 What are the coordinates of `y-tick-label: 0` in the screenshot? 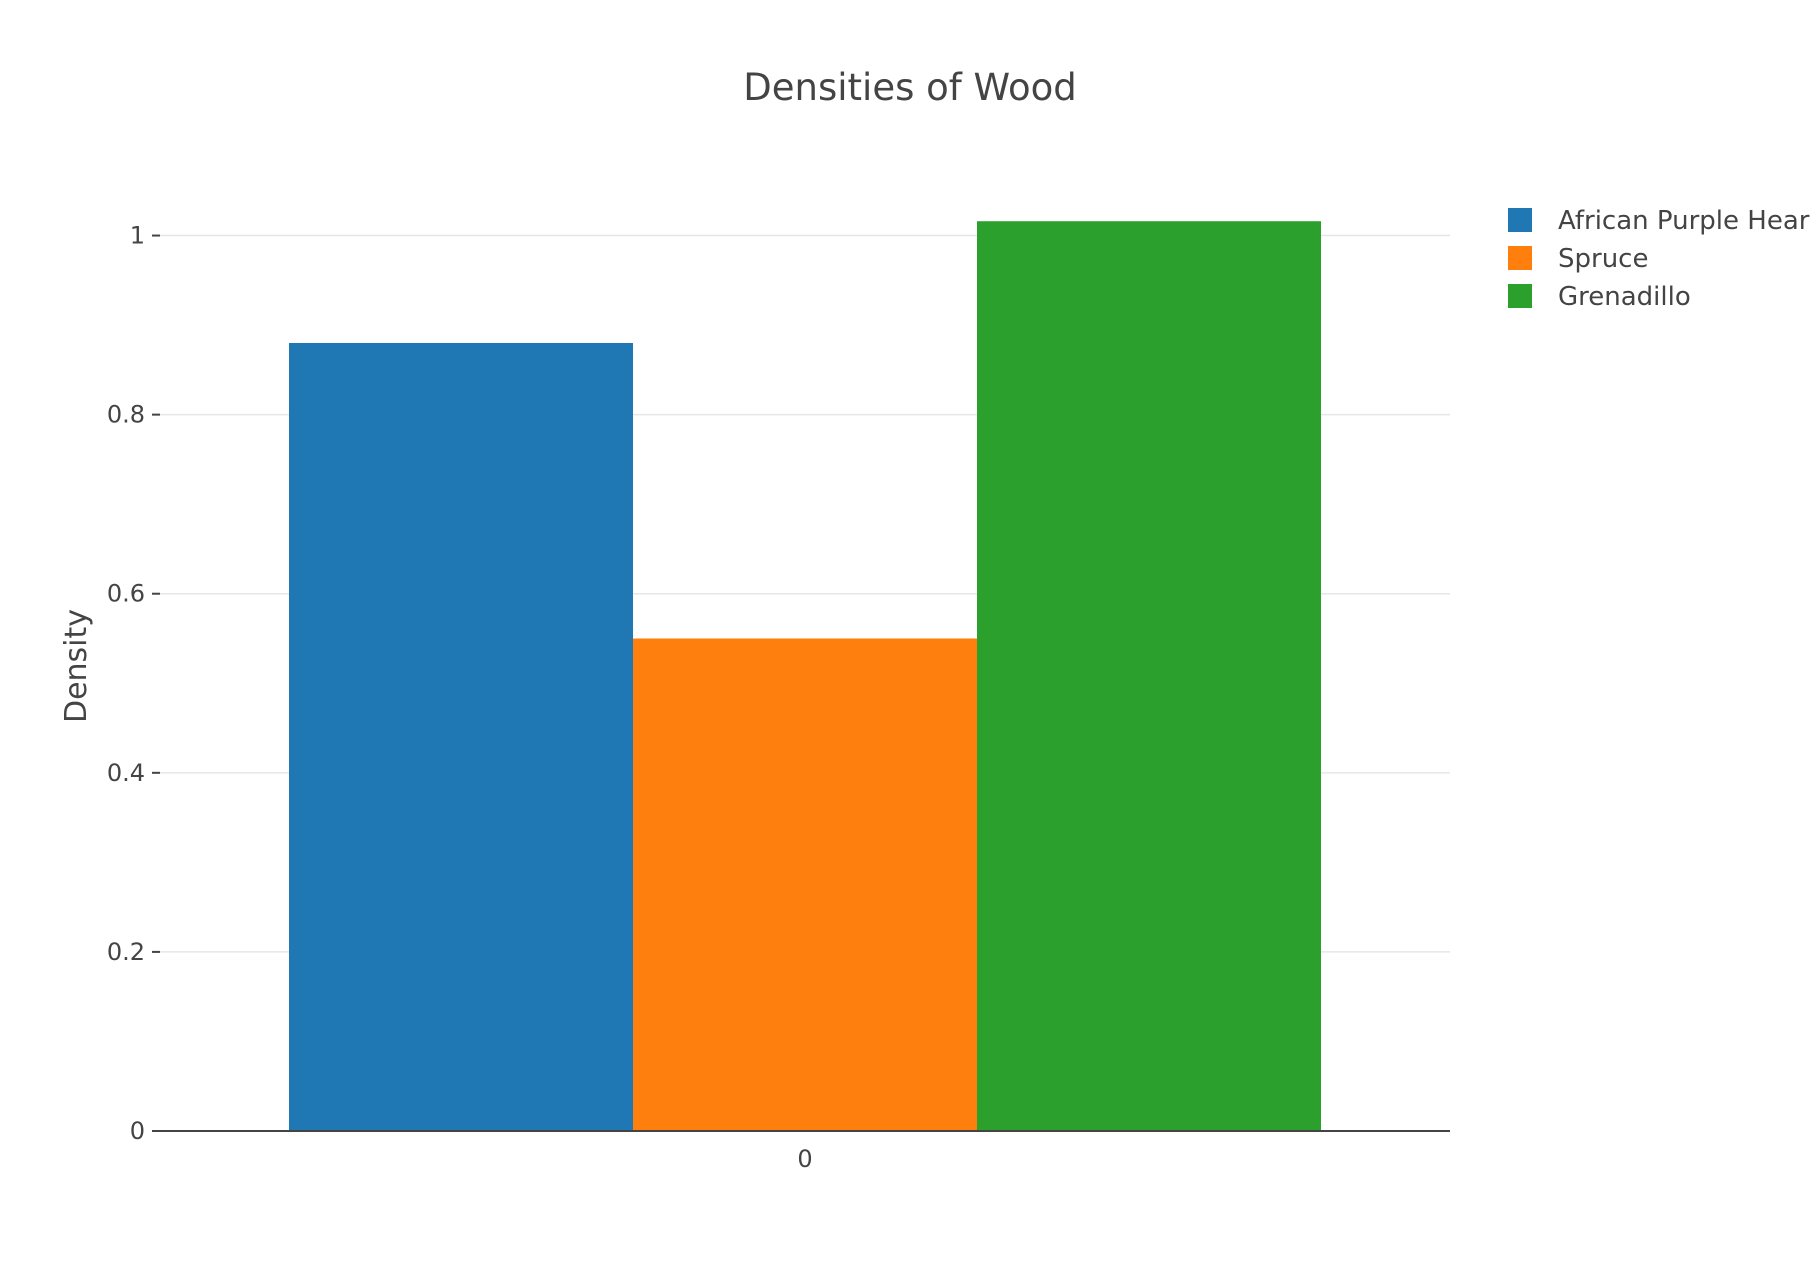 It's located at (137, 1131).